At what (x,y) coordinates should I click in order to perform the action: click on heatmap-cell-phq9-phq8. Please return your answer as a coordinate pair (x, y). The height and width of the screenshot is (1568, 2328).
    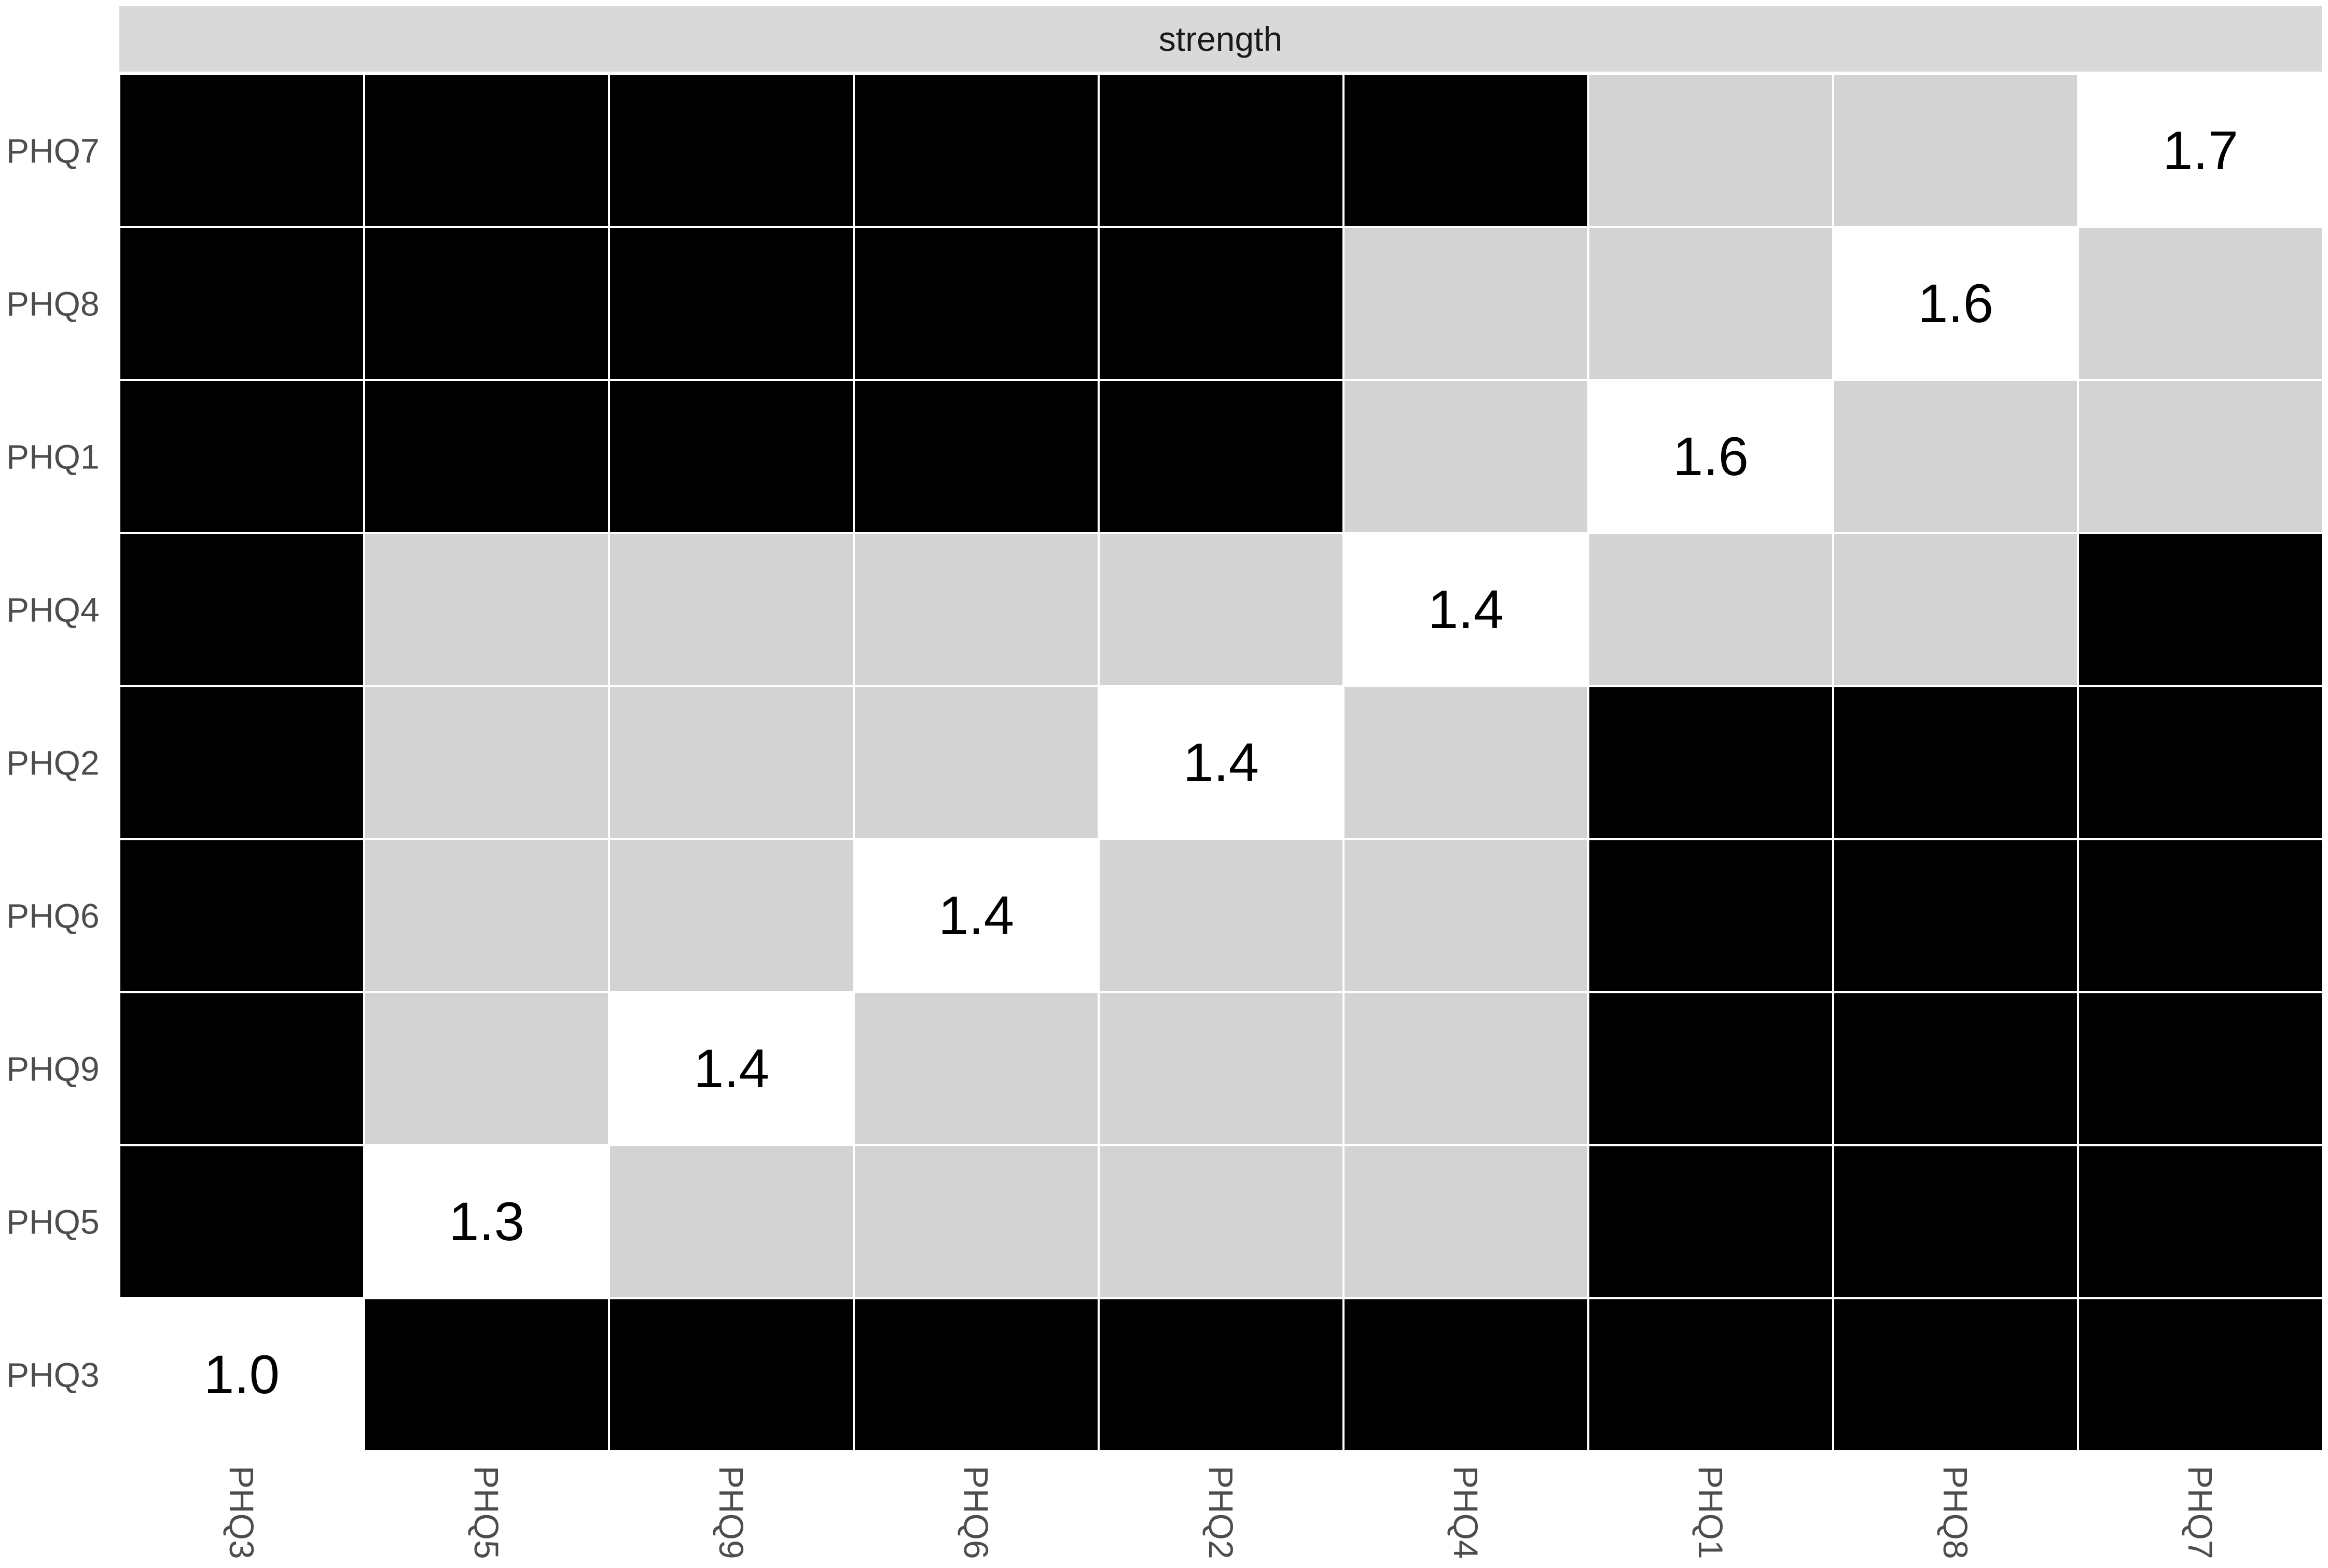
    Looking at the image, I should click on (1955, 1068).